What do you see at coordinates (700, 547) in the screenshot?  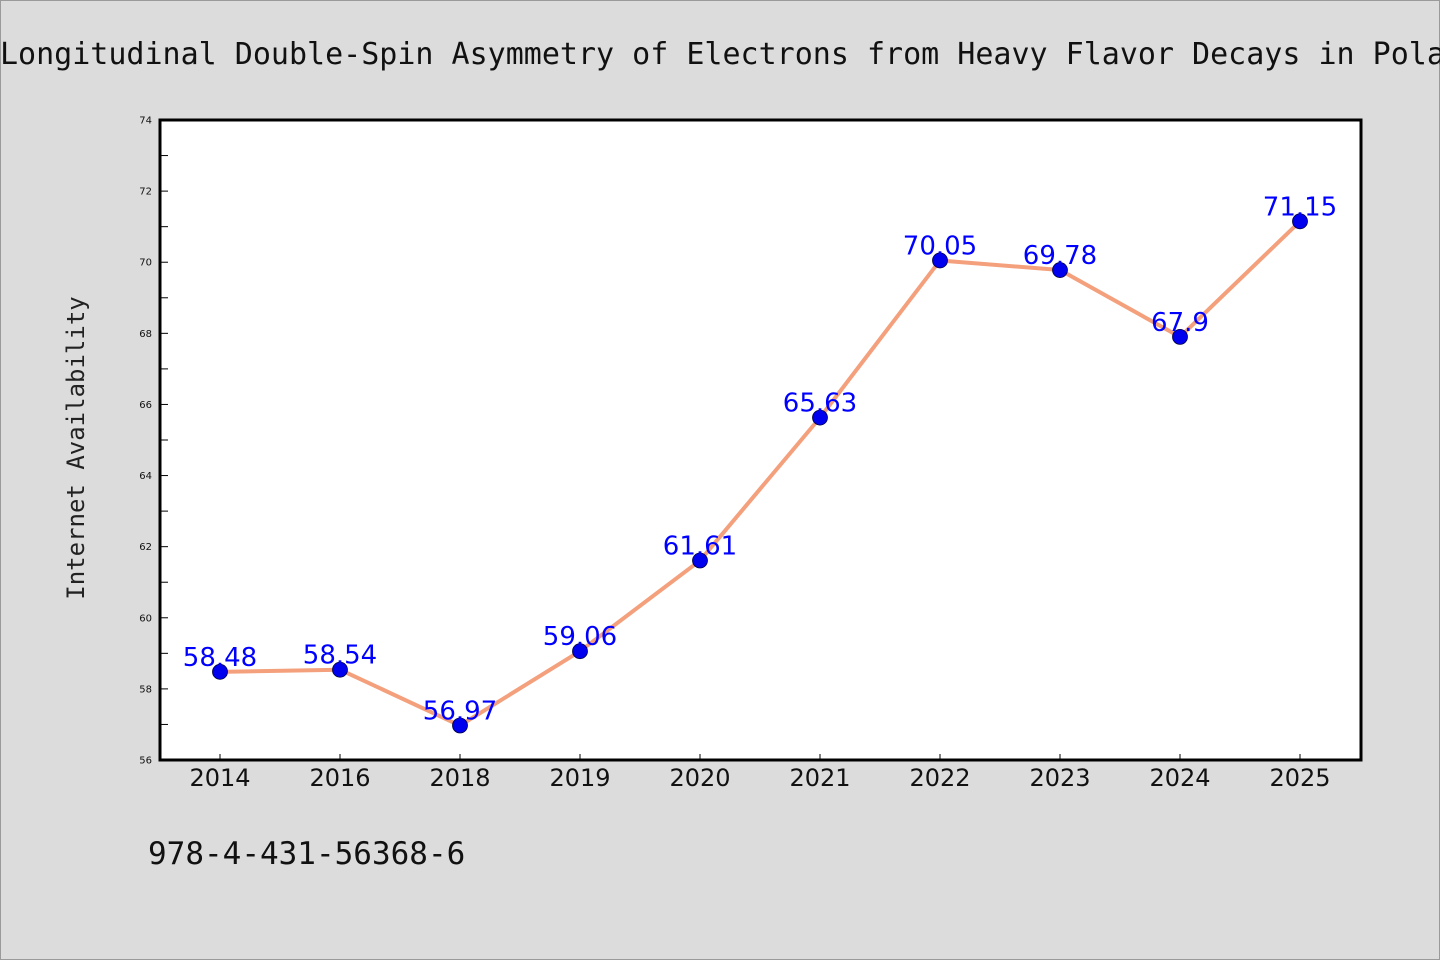 I see `data-label: 61.61` at bounding box center [700, 547].